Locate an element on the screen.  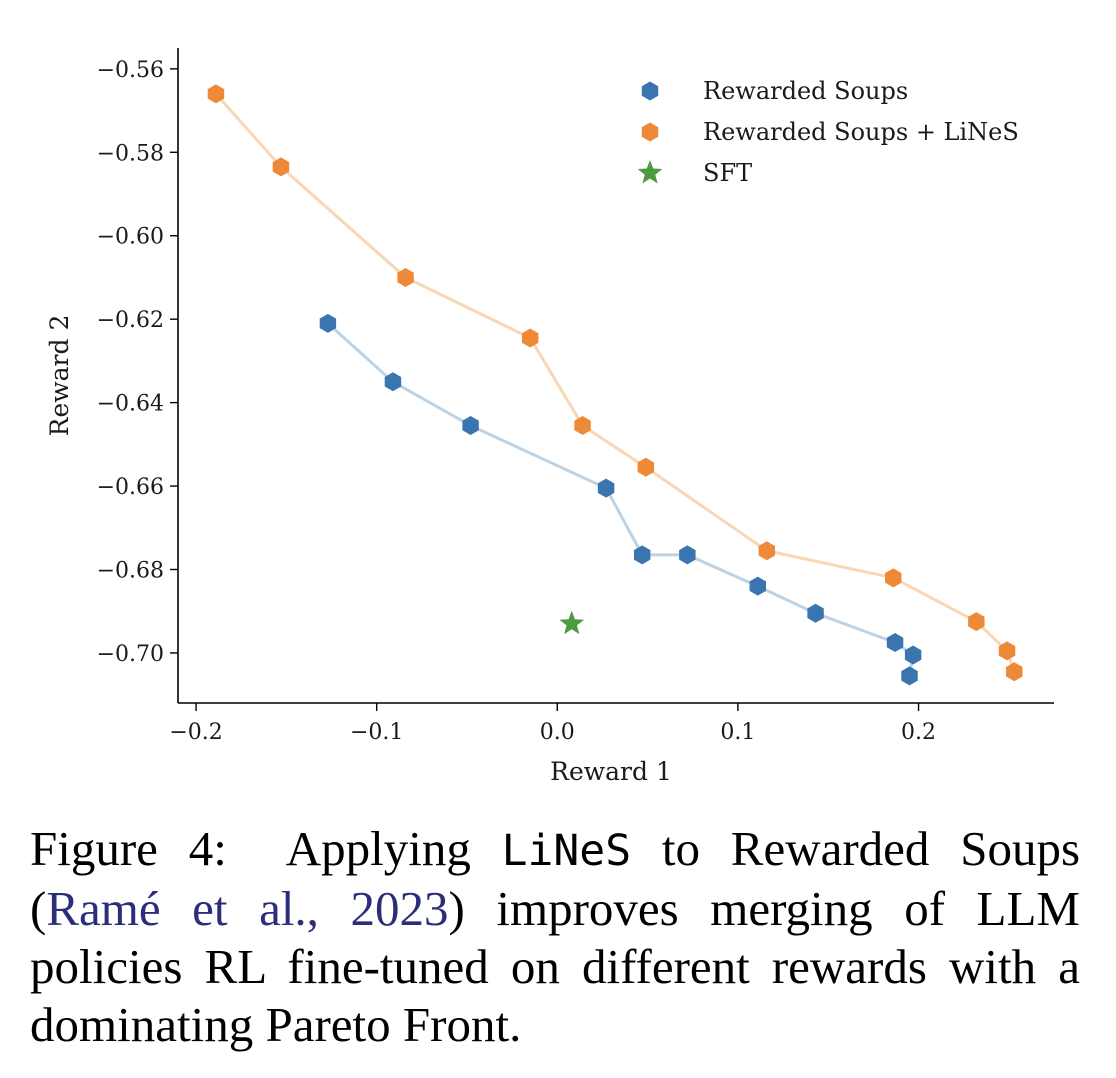
y-tick-label: −0.64 is located at coordinates (130, 404).